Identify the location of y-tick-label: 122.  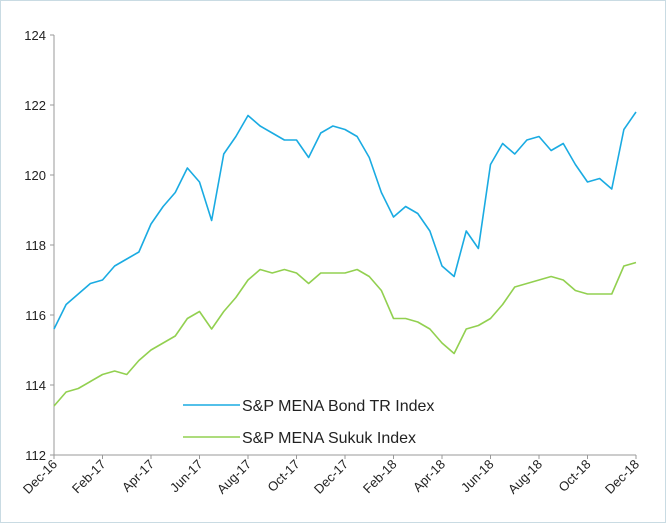
(35, 105).